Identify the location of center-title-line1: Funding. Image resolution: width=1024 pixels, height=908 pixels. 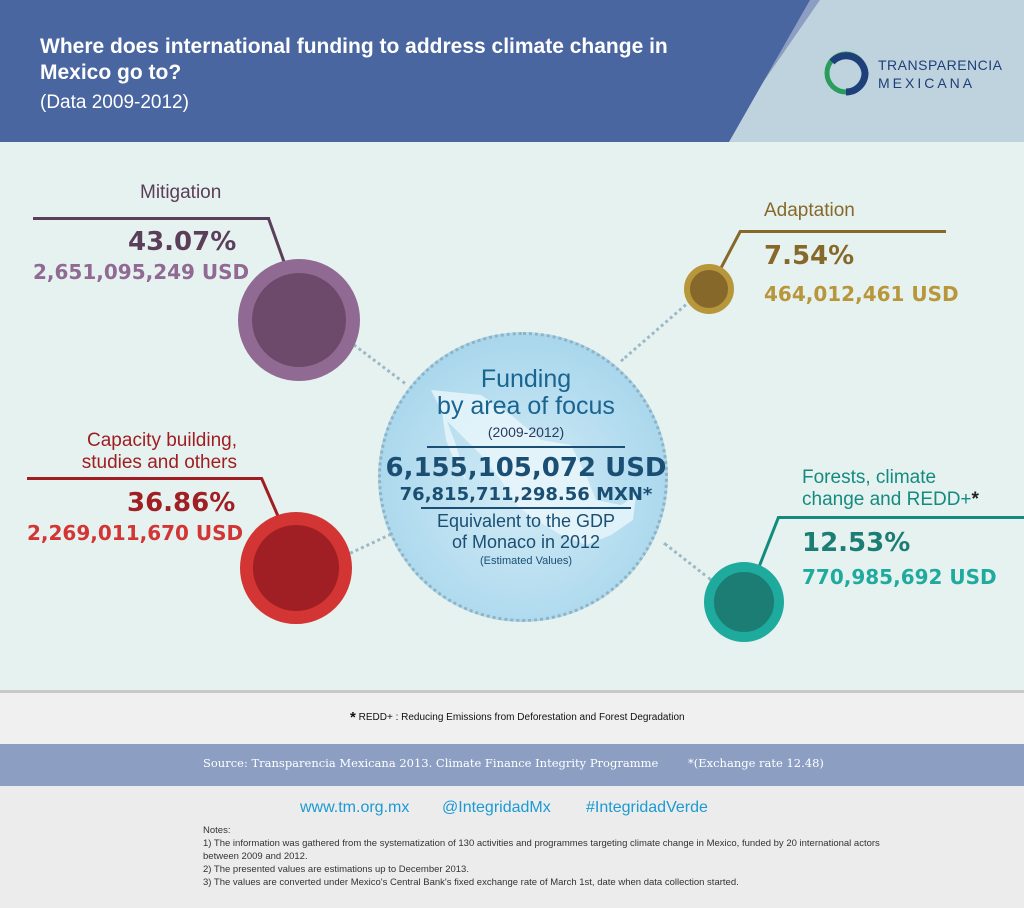
(526, 379).